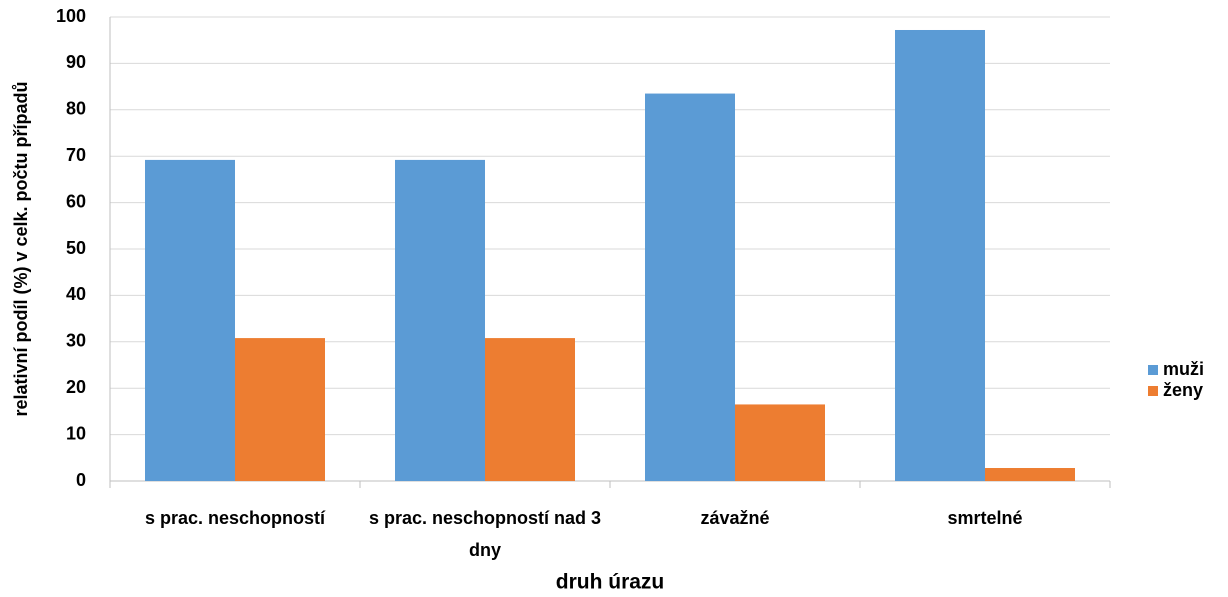 The width and height of the screenshot is (1228, 597). I want to click on y-tick-label: 80, so click(76, 109).